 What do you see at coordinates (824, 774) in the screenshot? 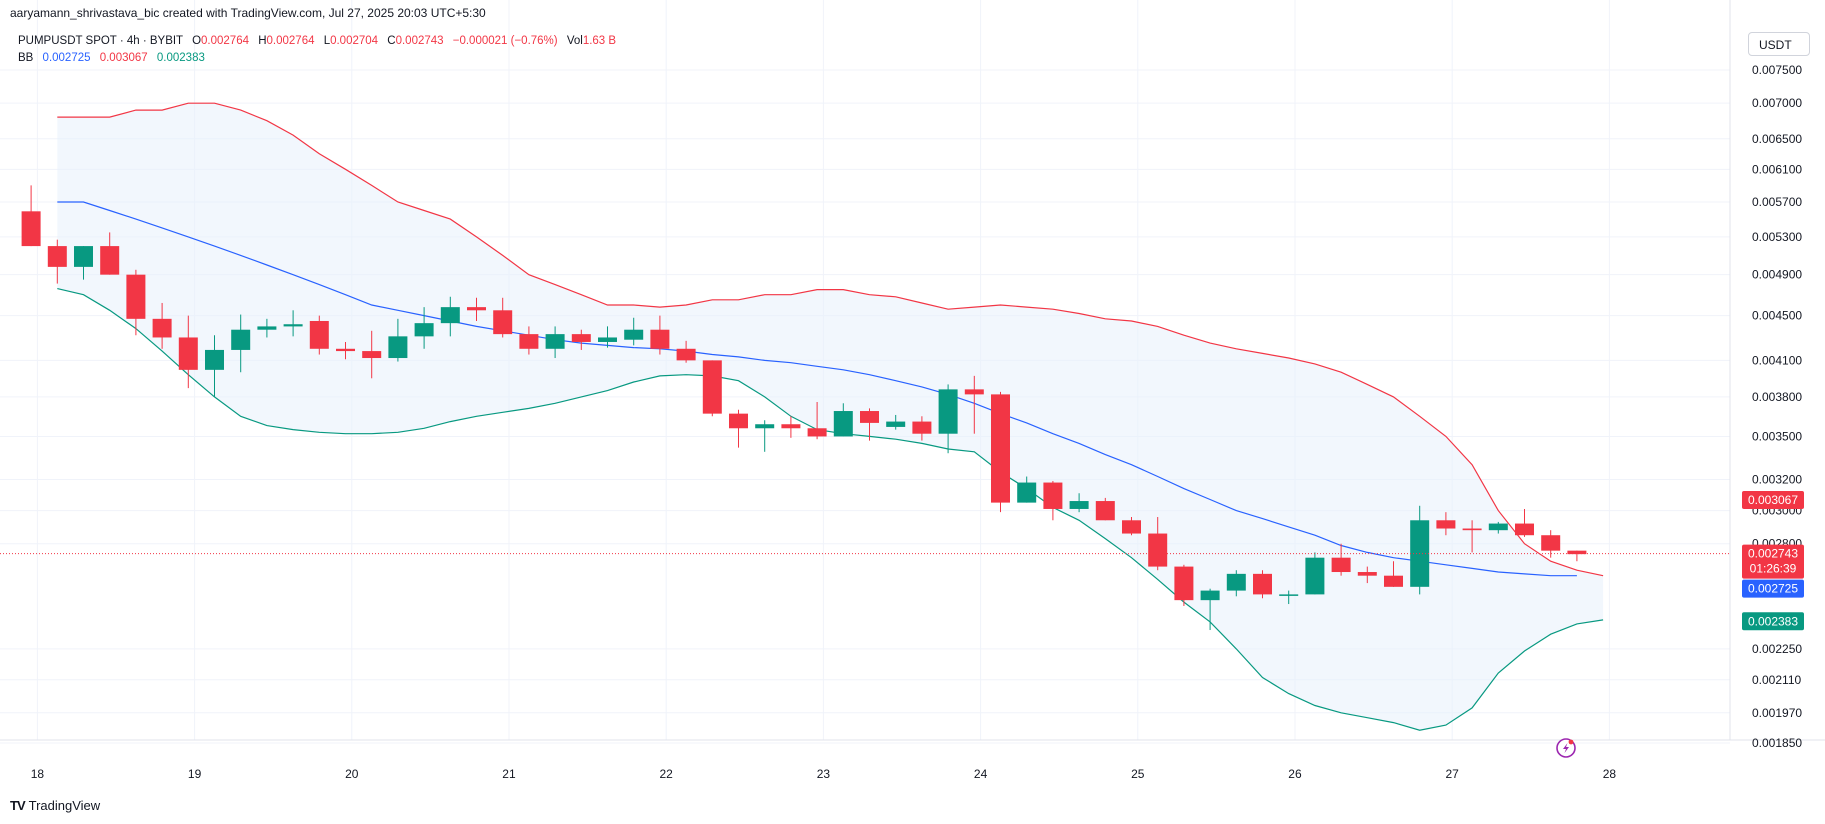
I see `time-axis: 18 19 20 21 22 23 24 25 26 27 28` at bounding box center [824, 774].